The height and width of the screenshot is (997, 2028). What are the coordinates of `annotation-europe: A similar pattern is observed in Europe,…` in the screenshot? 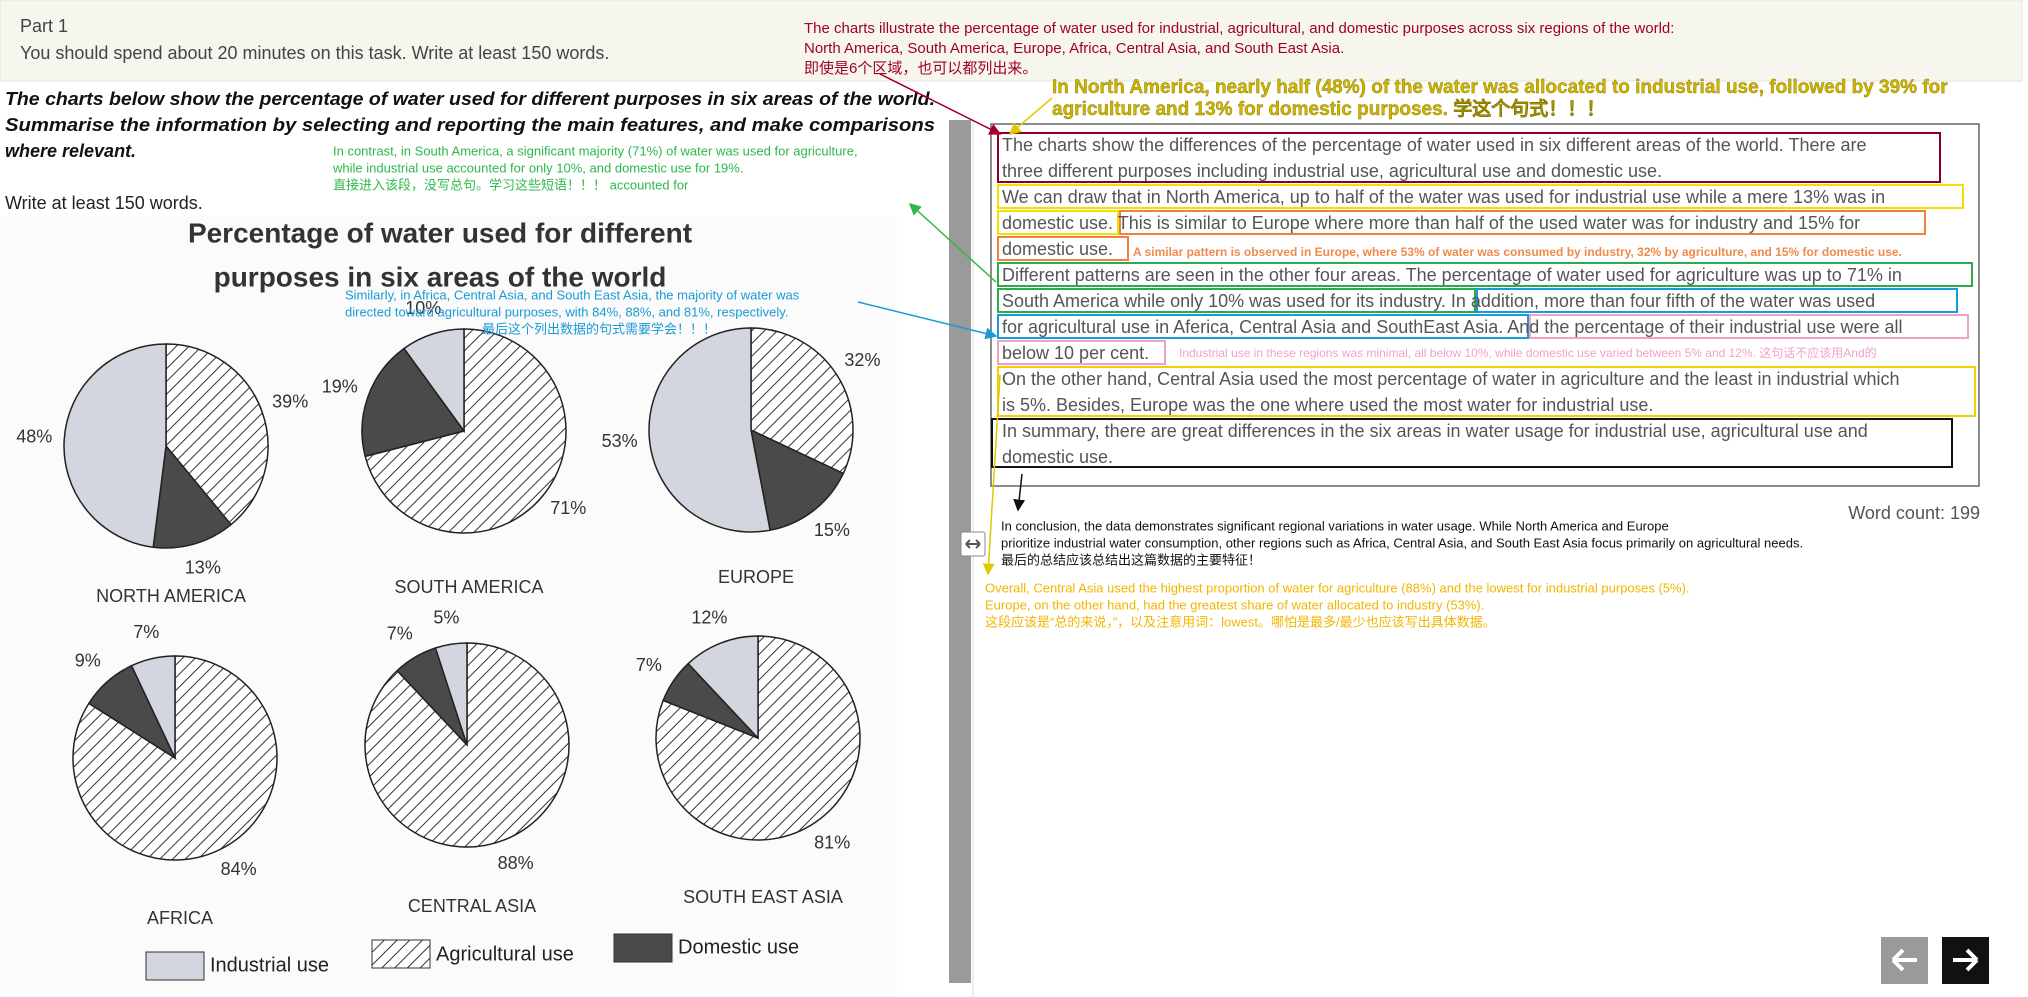 It's located at (1517, 252).